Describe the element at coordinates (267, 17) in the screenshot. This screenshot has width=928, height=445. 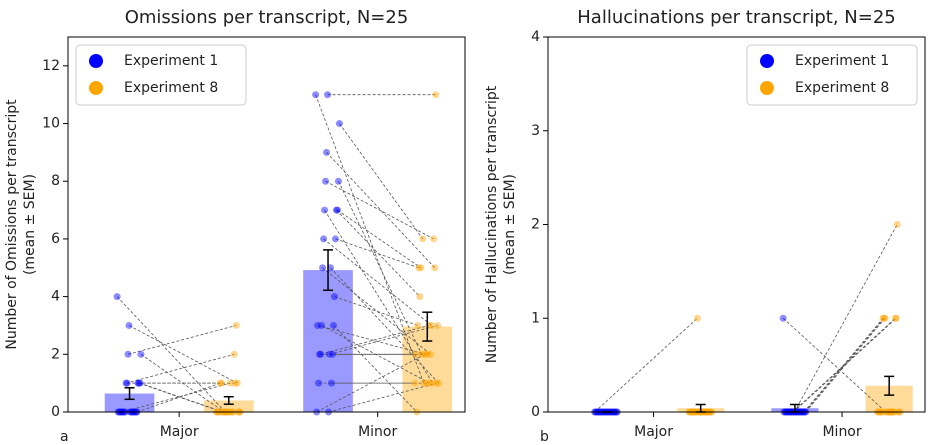
I see `chart-title: Omissions per transcript, N=25` at that location.